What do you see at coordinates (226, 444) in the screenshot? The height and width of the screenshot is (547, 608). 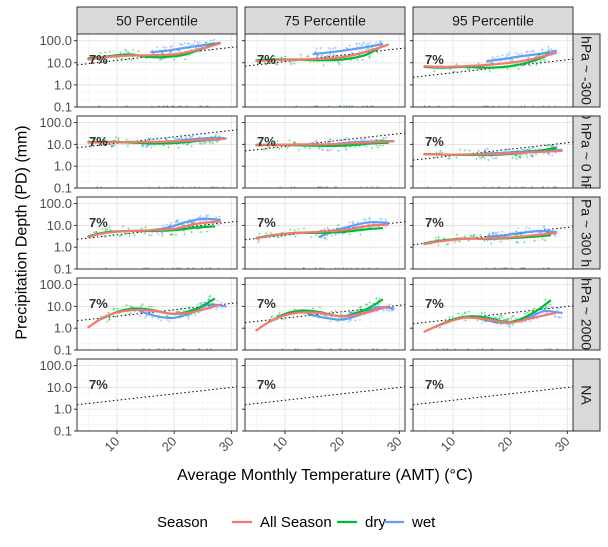 I see `x-tick-label: 30` at bounding box center [226, 444].